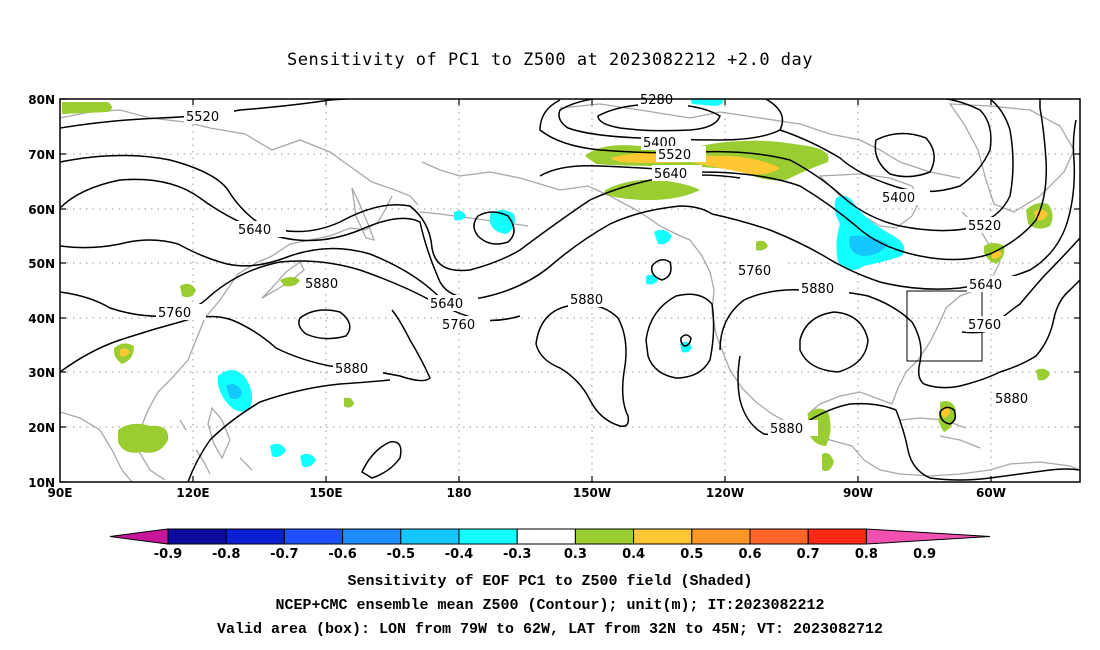  What do you see at coordinates (984, 325) in the screenshot?
I see `contour-label-5760-east: 5760` at bounding box center [984, 325].